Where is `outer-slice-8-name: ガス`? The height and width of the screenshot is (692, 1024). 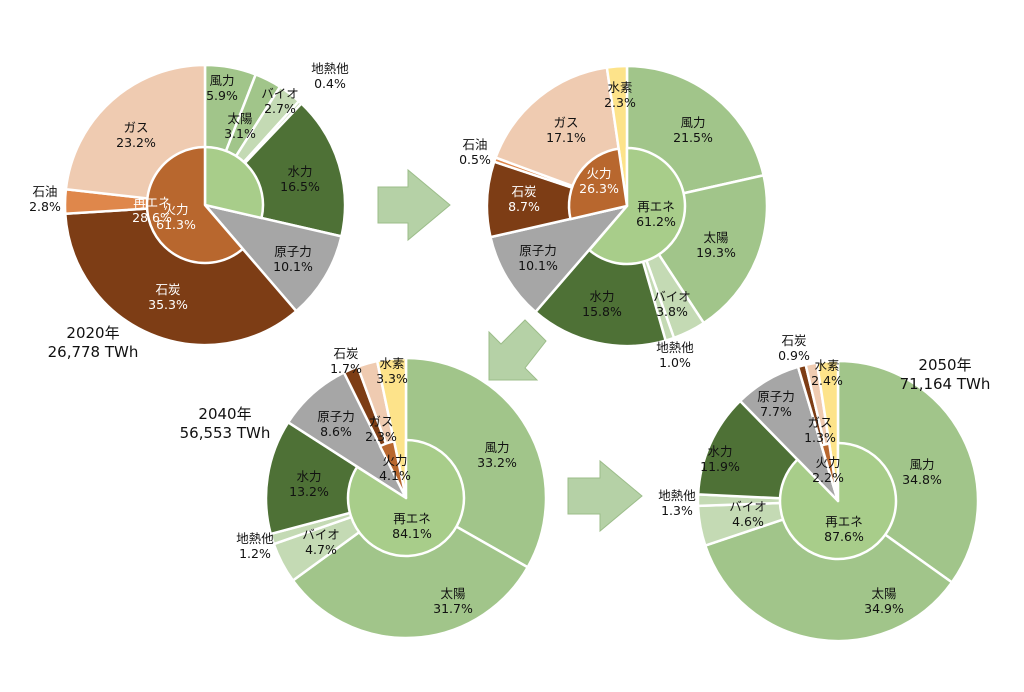 outer-slice-8-name: ガス is located at coordinates (565, 122).